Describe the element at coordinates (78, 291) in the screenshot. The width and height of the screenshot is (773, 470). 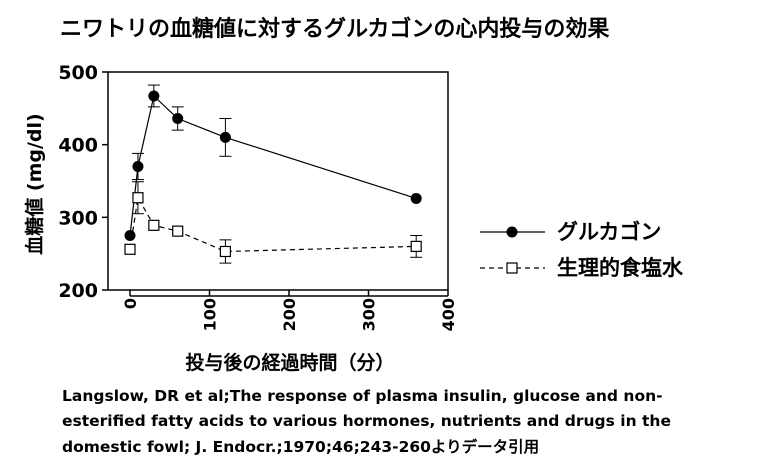
I see `y-tick-label: 200` at that location.